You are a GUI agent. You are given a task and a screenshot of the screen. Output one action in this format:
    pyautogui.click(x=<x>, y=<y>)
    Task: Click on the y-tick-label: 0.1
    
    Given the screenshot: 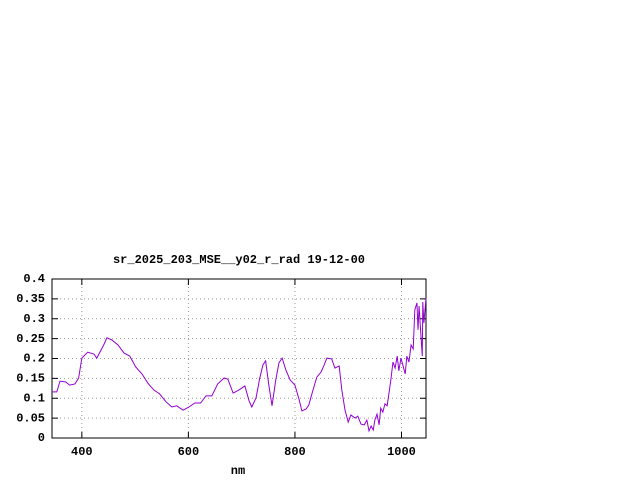 What is the action you would take?
    pyautogui.click(x=34, y=398)
    